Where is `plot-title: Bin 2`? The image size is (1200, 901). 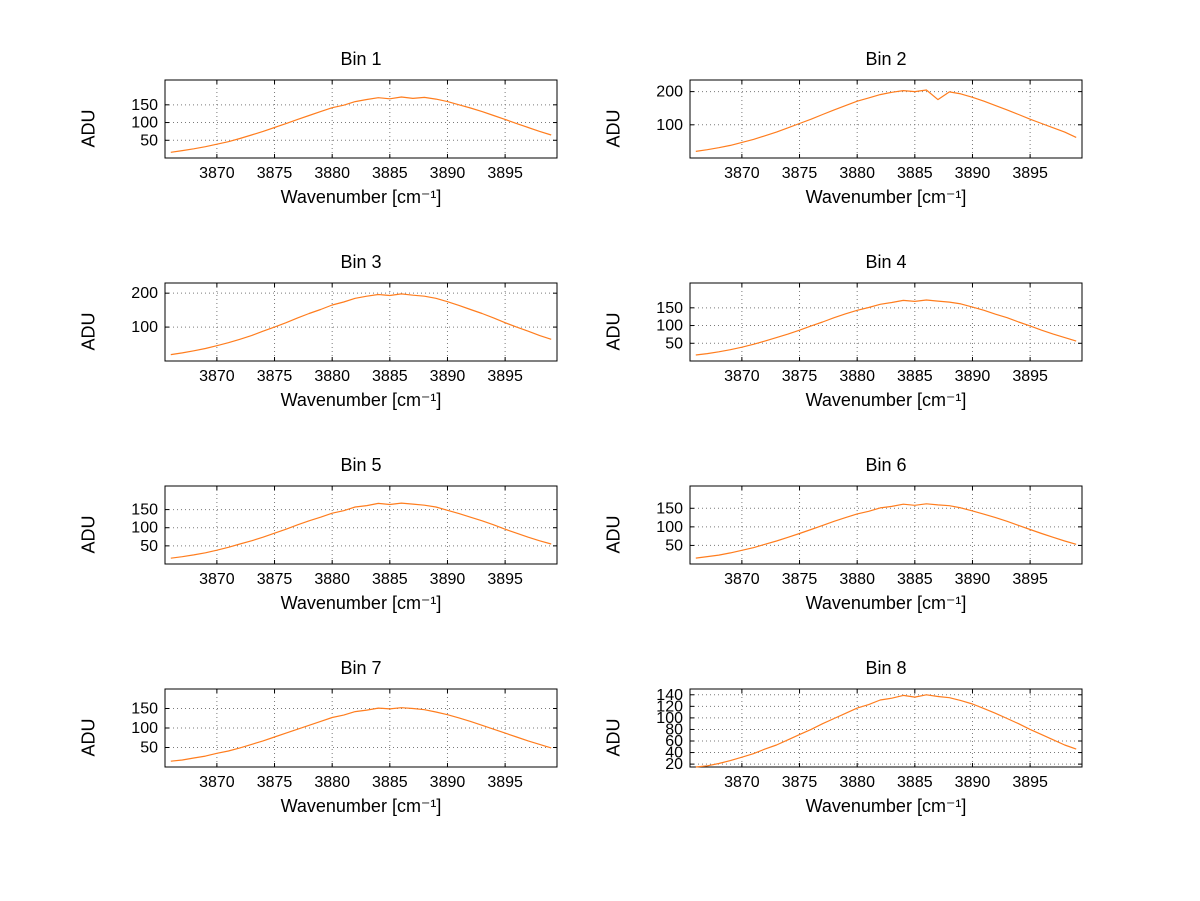
plot-title: Bin 2 is located at coordinates (886, 59).